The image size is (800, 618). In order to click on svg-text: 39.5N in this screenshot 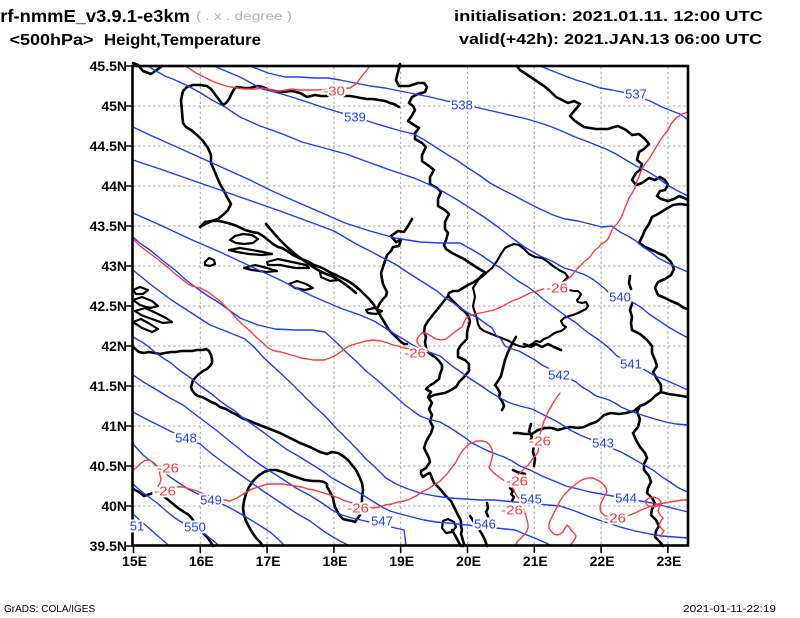, I will do `click(108, 546)`.